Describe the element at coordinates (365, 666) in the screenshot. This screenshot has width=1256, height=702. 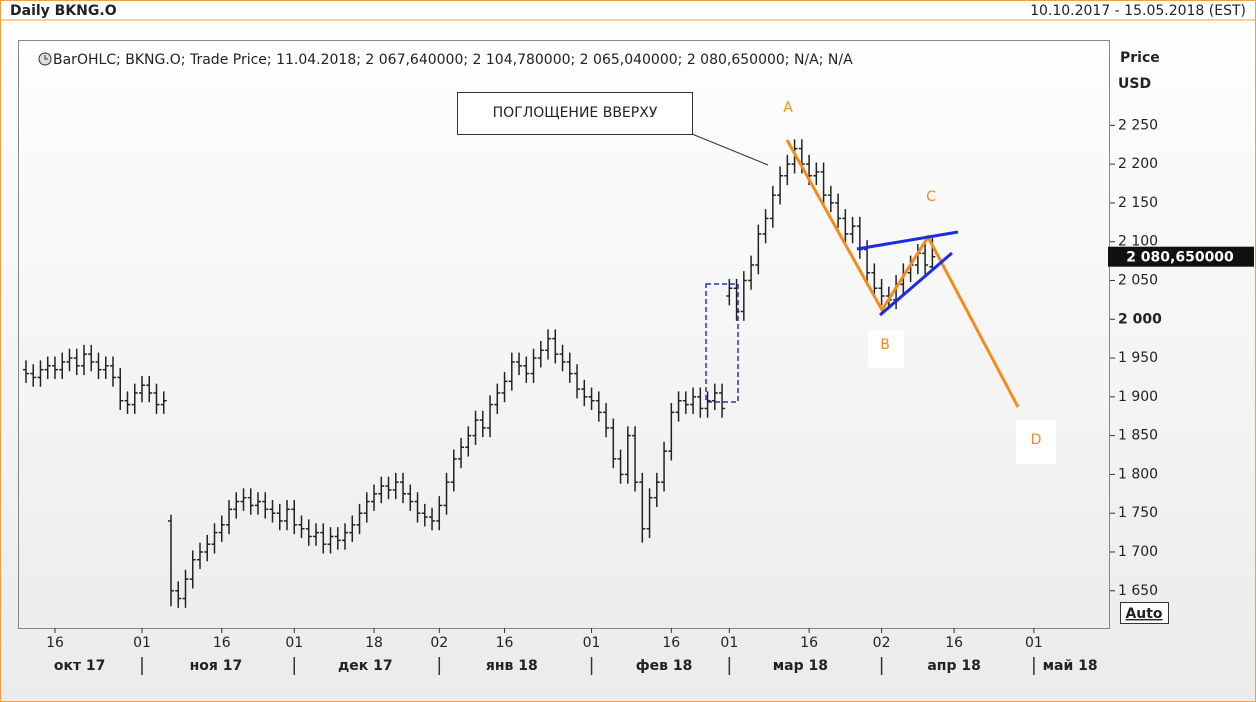
I see `month-label: дек 17` at that location.